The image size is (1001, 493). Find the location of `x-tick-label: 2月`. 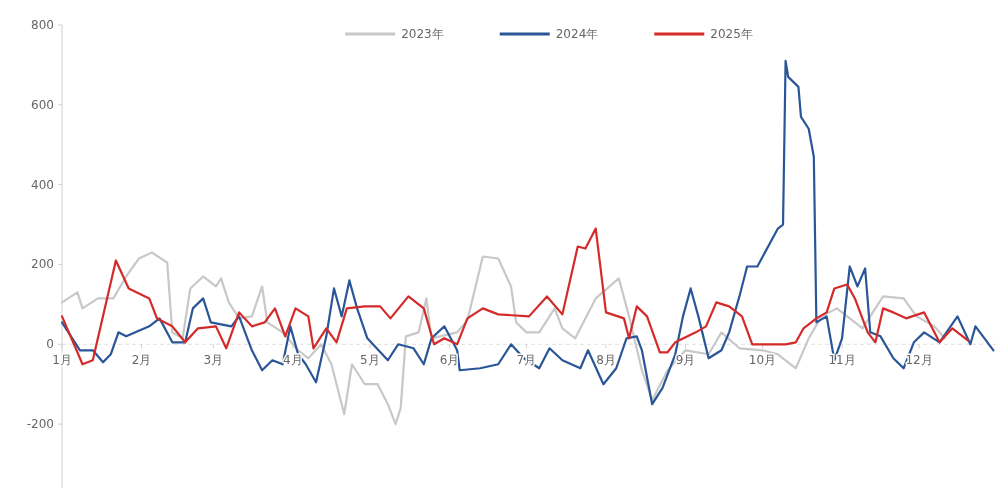

x-tick-label: 2月 is located at coordinates (141, 360).